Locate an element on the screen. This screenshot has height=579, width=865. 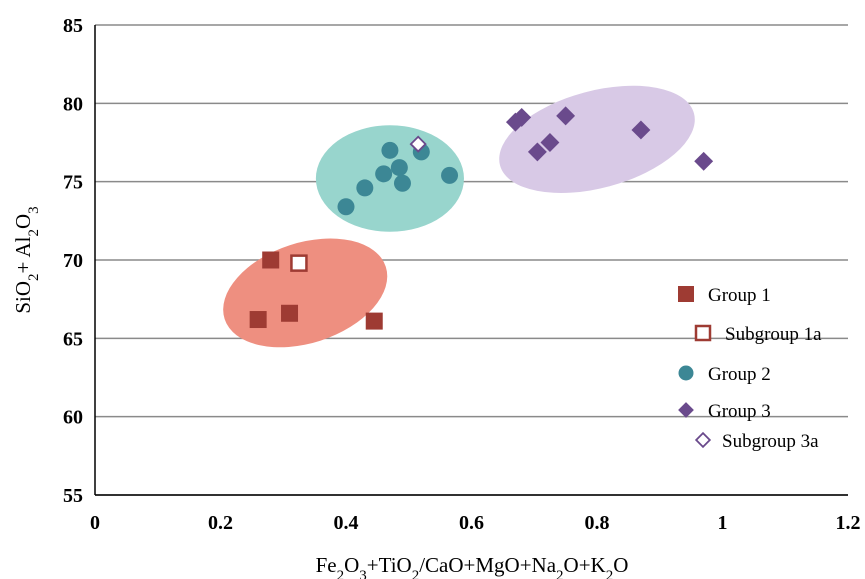
x-tick-label-0.2: 0.2 is located at coordinates (220, 523).